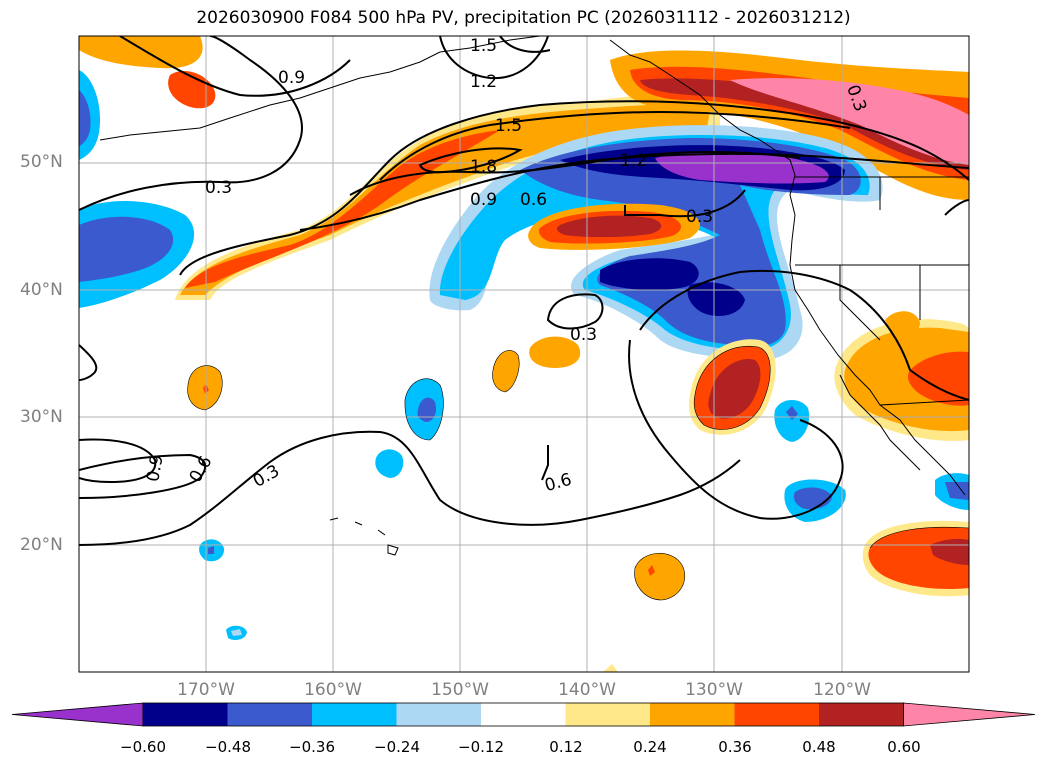 This screenshot has width=1047, height=765. I want to click on lat-label-40n: 40°N, so click(41, 290).